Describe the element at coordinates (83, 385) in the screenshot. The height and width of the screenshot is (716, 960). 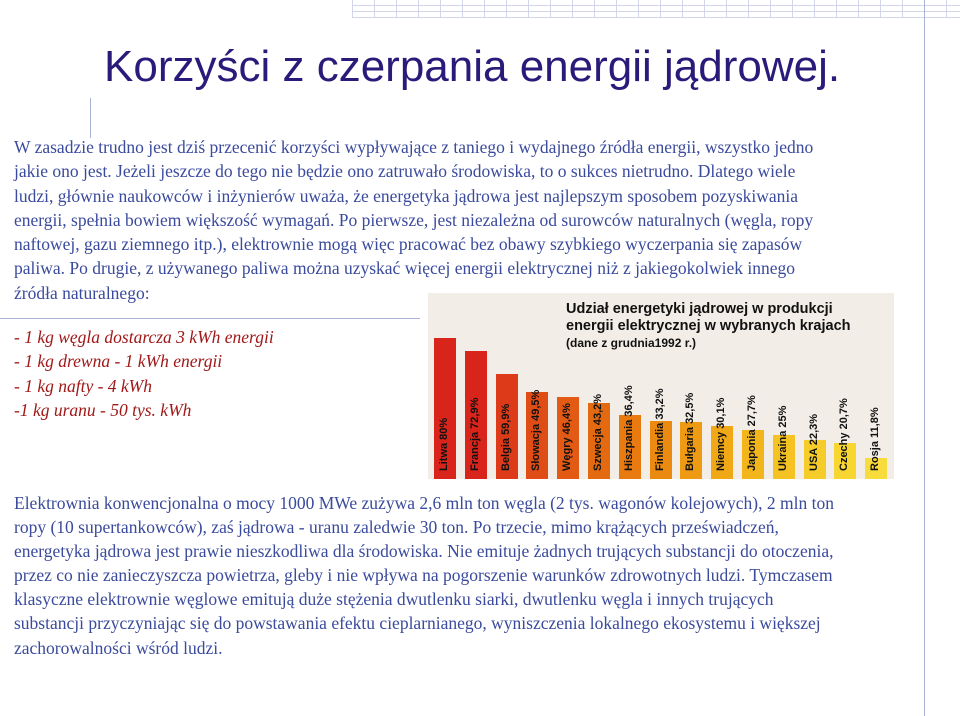
I see `list-item: - 1 kg nafty - 4 kWh` at that location.